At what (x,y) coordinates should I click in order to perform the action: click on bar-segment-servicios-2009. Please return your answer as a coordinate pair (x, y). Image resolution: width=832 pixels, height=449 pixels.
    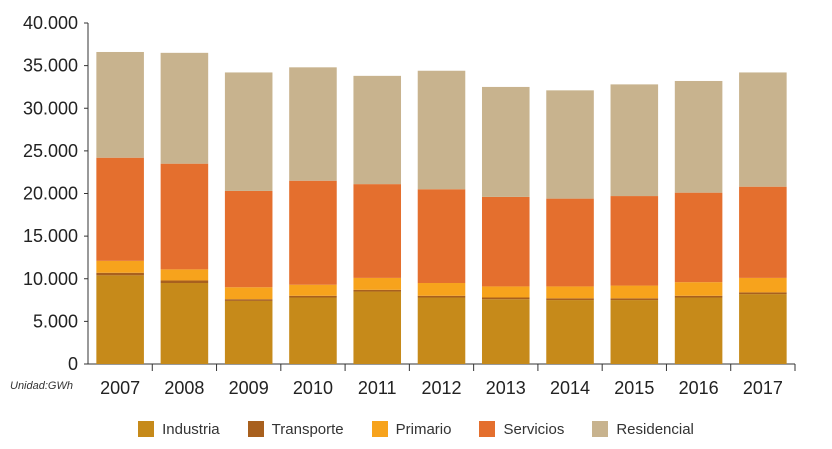
    Looking at the image, I should click on (248, 239).